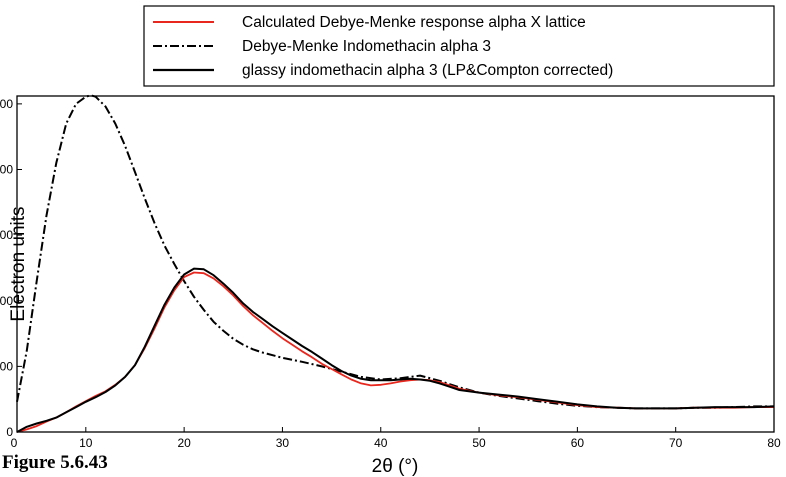 The image size is (786, 477). What do you see at coordinates (86, 443) in the screenshot?
I see `x-tick-label: 10` at bounding box center [86, 443].